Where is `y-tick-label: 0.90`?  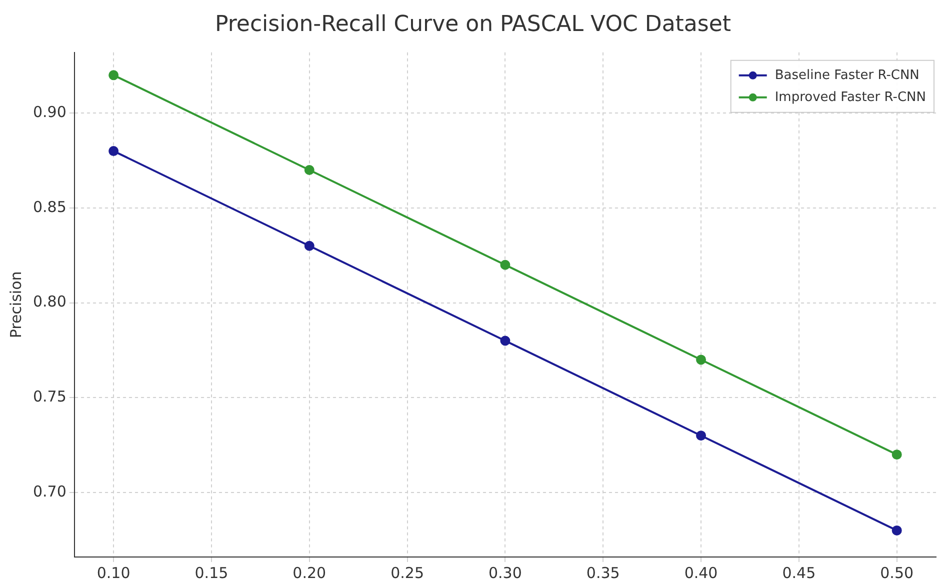
y-tick-label: 0.90 is located at coordinates (49, 111).